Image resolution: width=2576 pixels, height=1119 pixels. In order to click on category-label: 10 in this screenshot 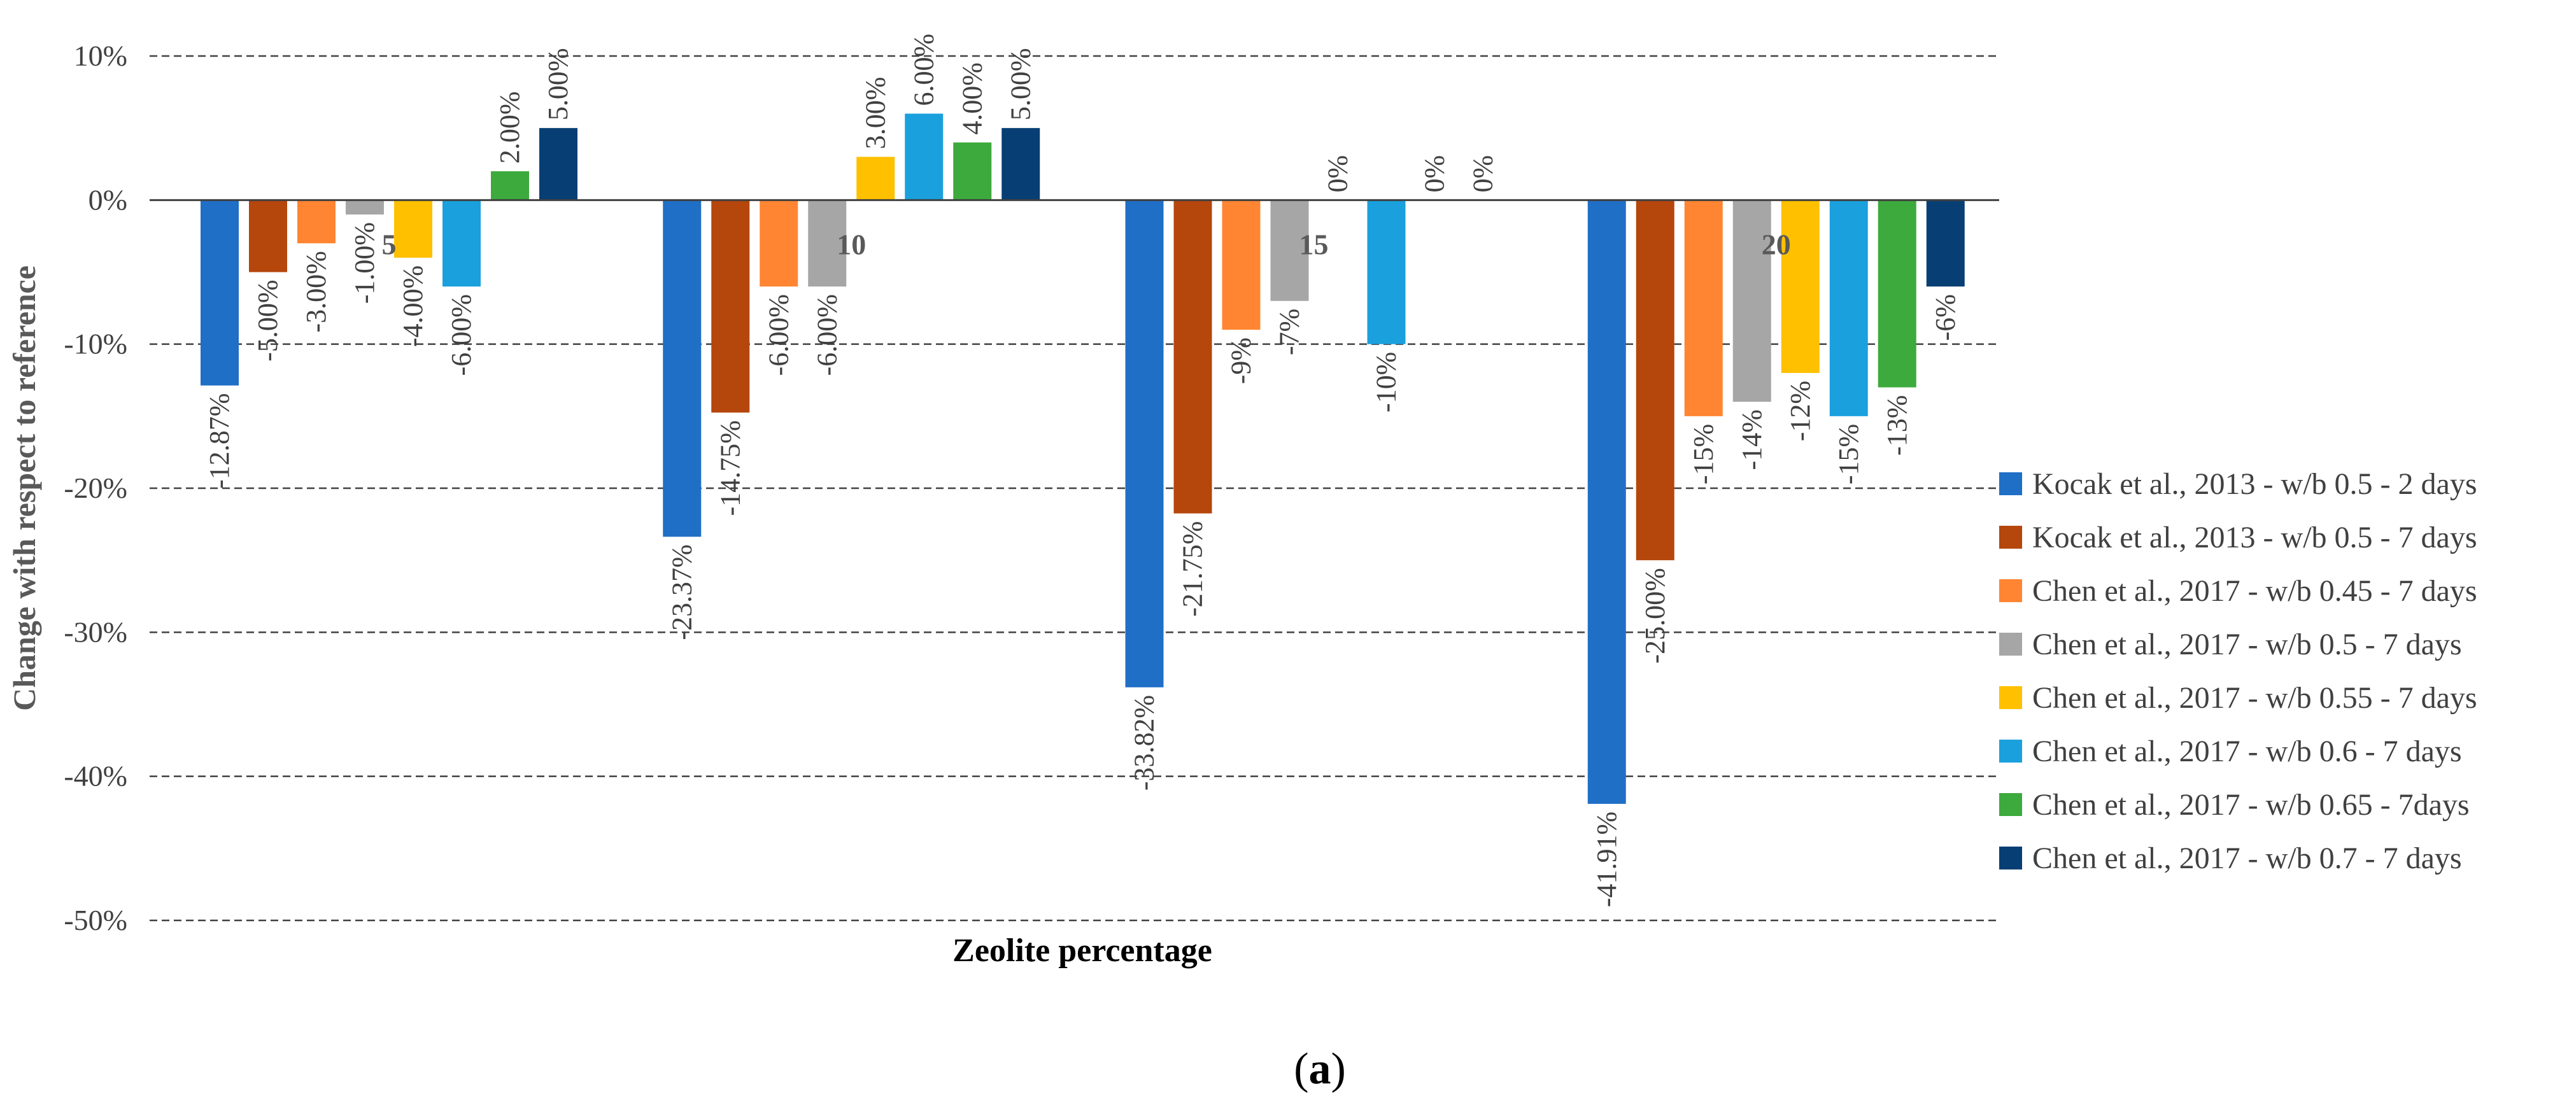, I will do `click(851, 244)`.